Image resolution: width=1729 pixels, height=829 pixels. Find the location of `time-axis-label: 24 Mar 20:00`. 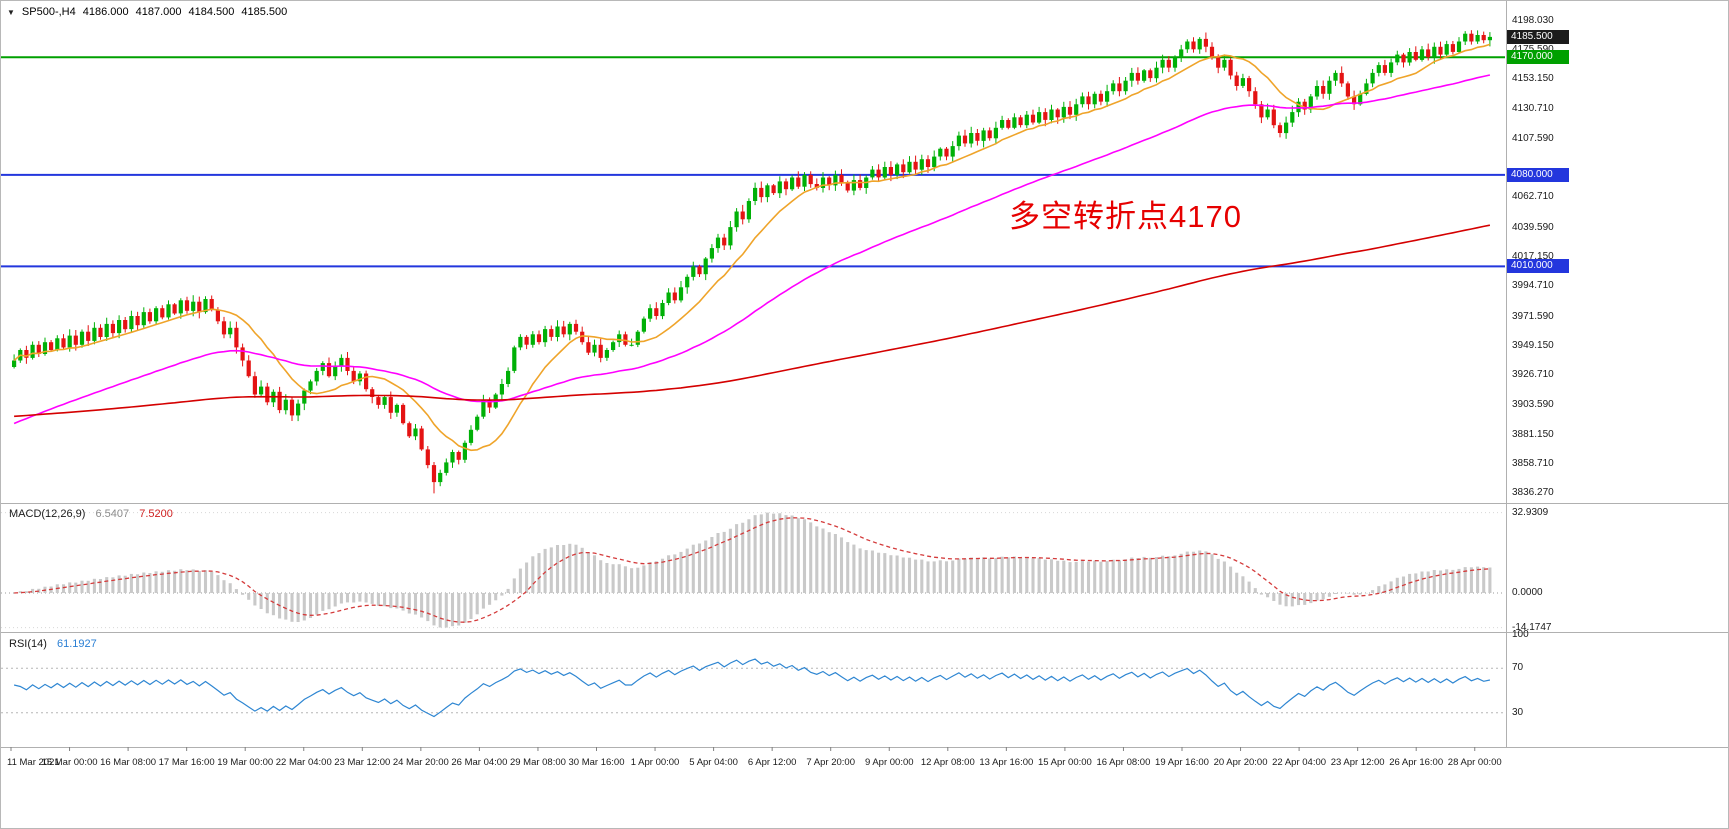

time-axis-label: 24 Mar 20:00 is located at coordinates (420, 762).